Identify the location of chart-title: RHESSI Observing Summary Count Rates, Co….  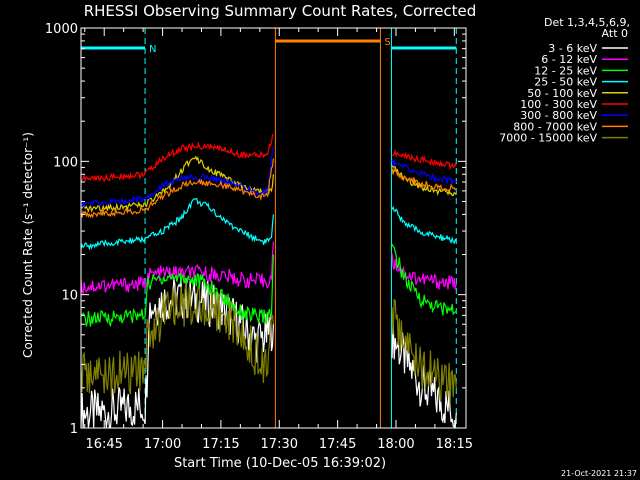
(280, 11).